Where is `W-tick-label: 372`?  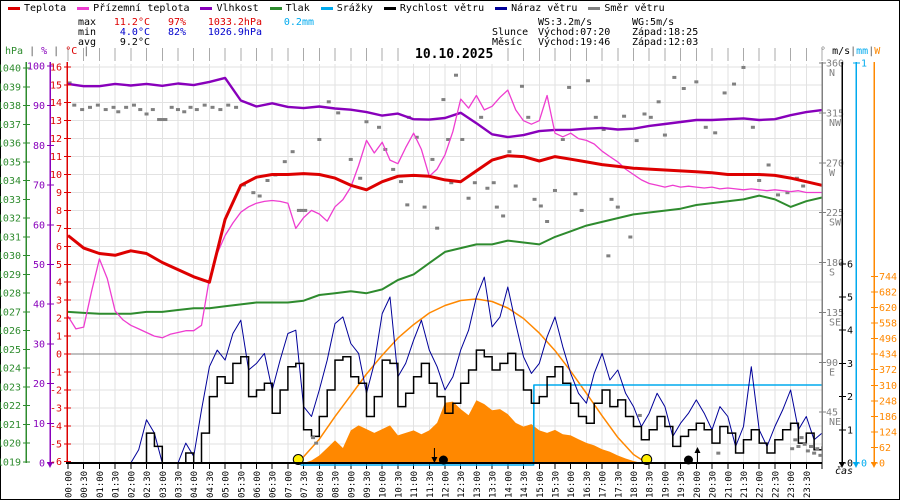 W-tick-label: 372 is located at coordinates (888, 370).